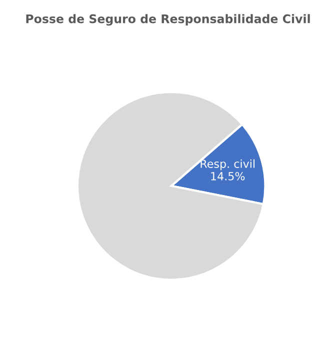 The height and width of the screenshot is (361, 336). Describe the element at coordinates (228, 176) in the screenshot. I see `data-label: 14.5%` at that location.